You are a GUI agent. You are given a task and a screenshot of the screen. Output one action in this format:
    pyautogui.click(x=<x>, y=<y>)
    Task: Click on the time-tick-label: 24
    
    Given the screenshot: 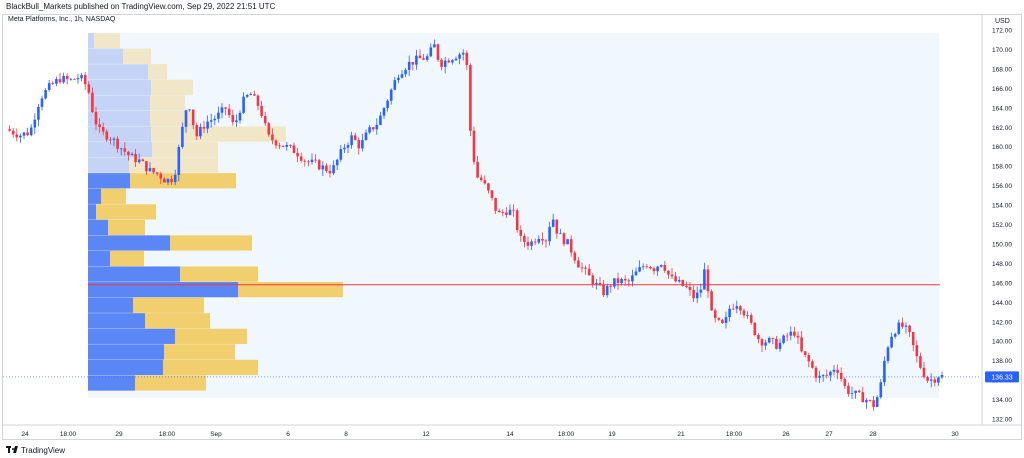 What is the action you would take?
    pyautogui.click(x=25, y=434)
    